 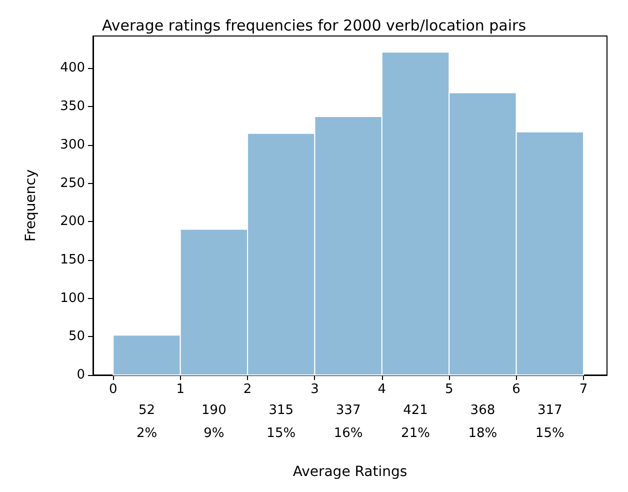 I want to click on data-label: 337 16%, so click(x=348, y=422).